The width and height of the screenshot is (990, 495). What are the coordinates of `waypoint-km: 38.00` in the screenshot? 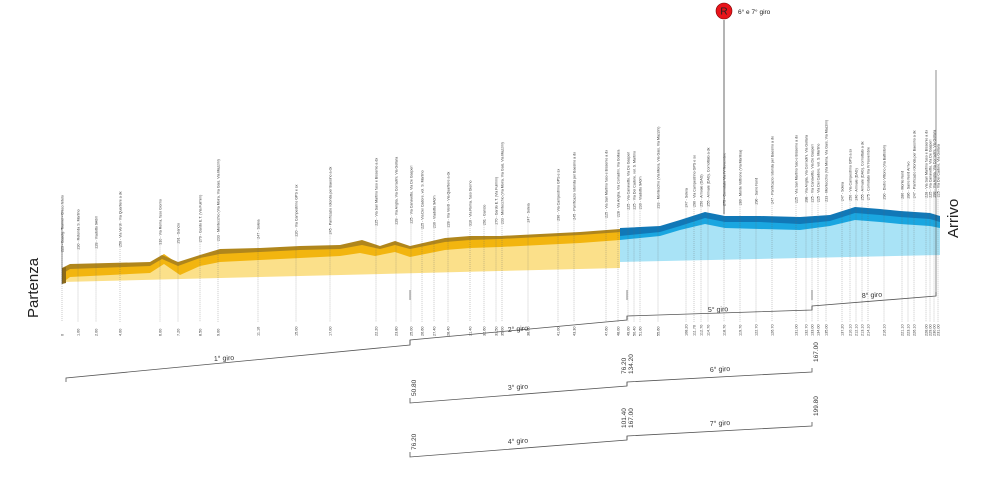 It's located at (529, 331).